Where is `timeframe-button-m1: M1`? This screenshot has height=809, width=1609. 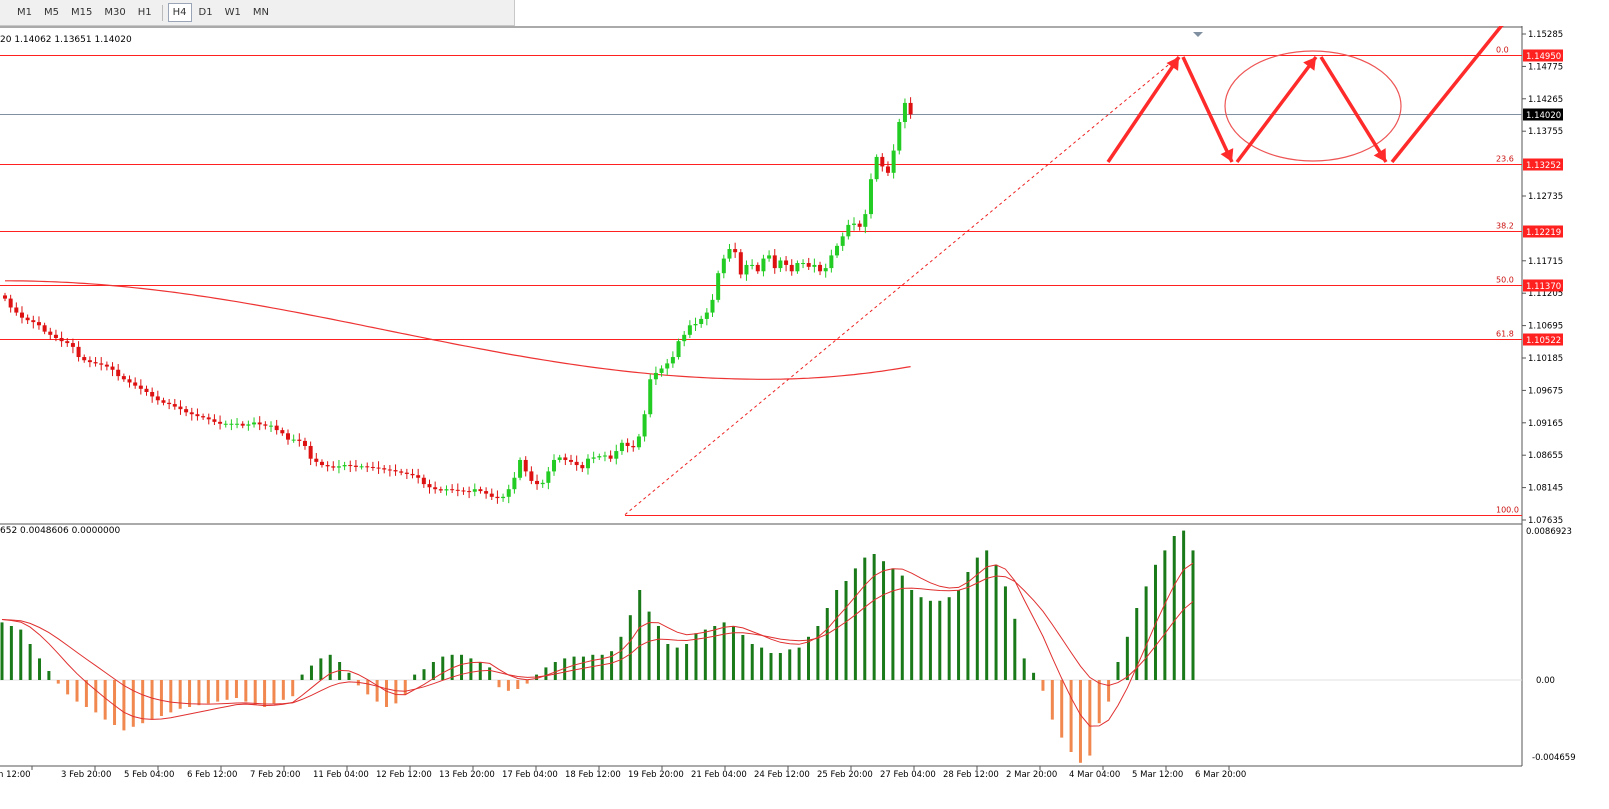
timeframe-button-m1: M1 is located at coordinates (24, 12).